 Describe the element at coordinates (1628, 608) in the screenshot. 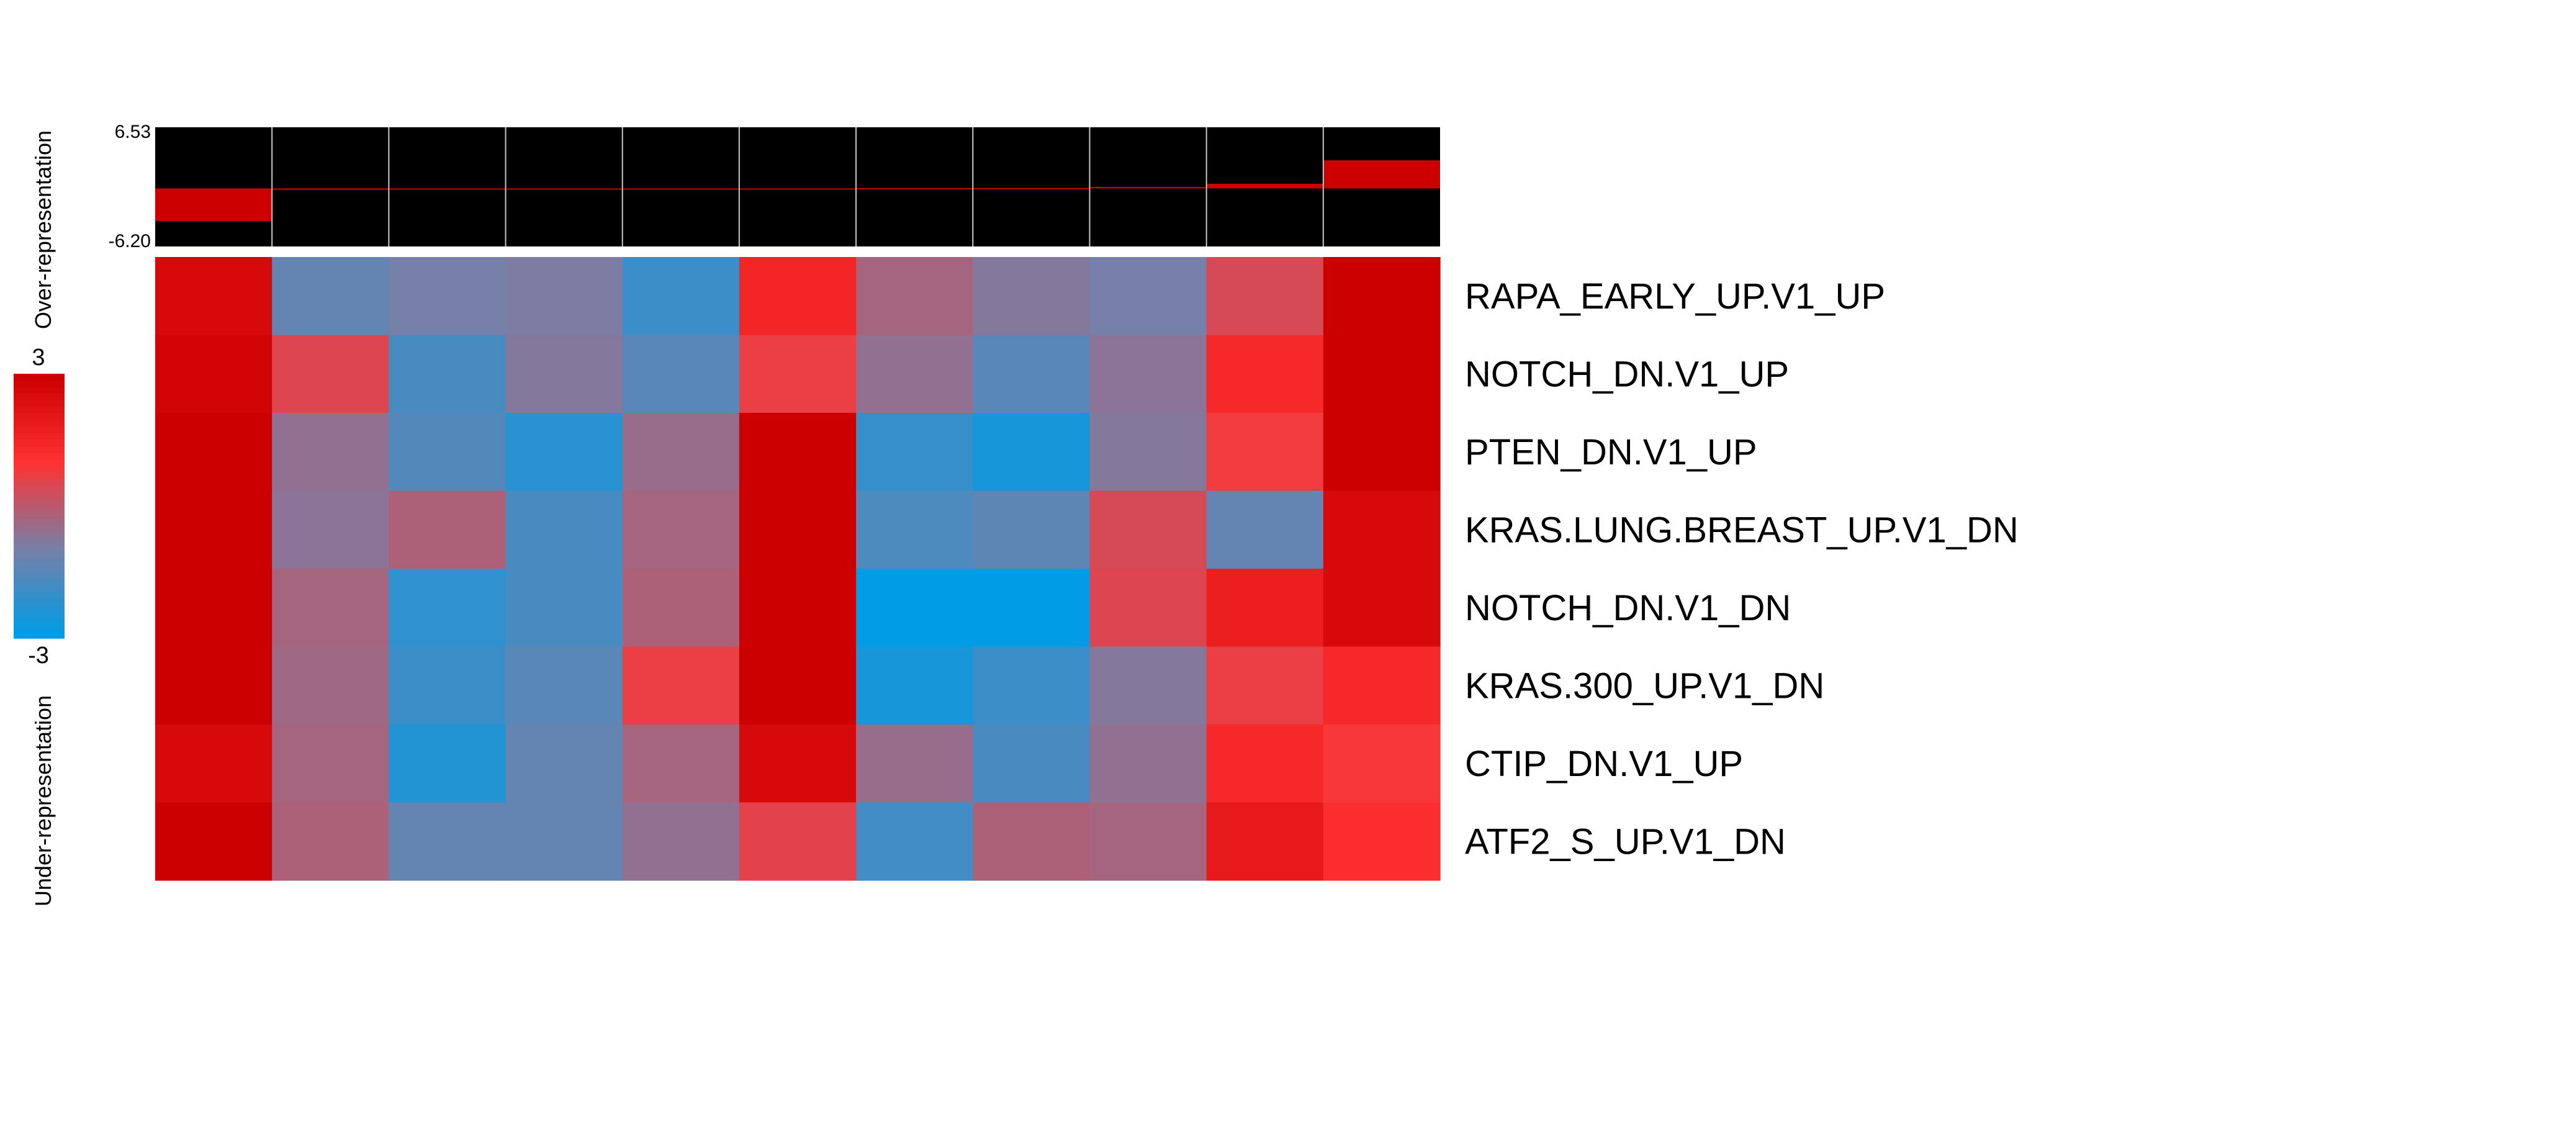

I see `row-label: NOTCH_DN.V1_DN` at that location.